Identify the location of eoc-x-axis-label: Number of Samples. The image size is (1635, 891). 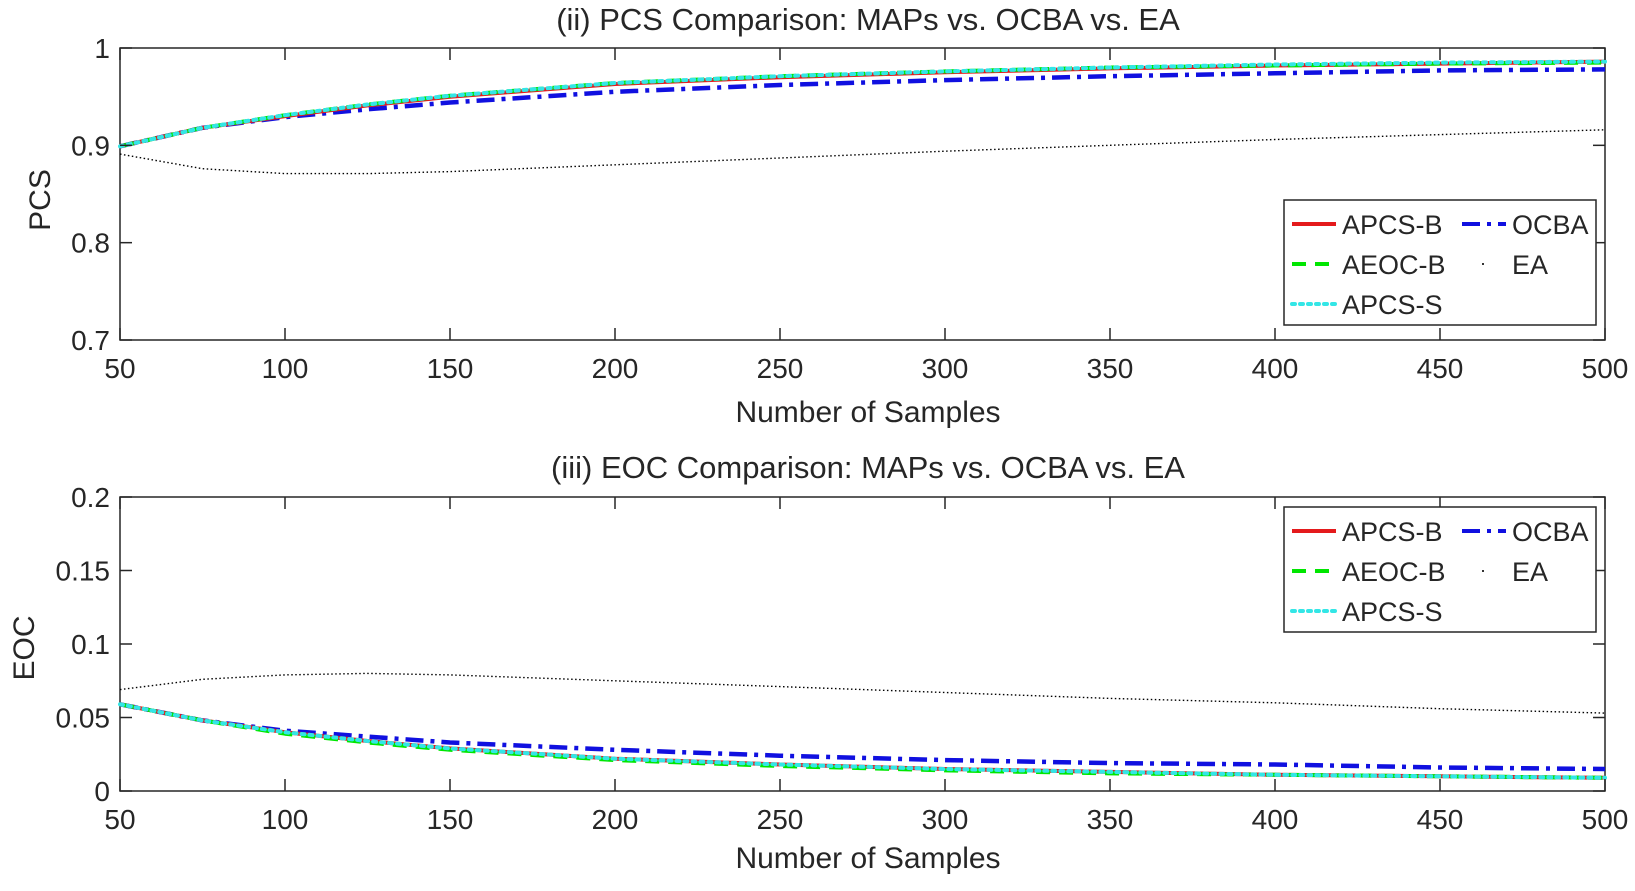
(867, 858).